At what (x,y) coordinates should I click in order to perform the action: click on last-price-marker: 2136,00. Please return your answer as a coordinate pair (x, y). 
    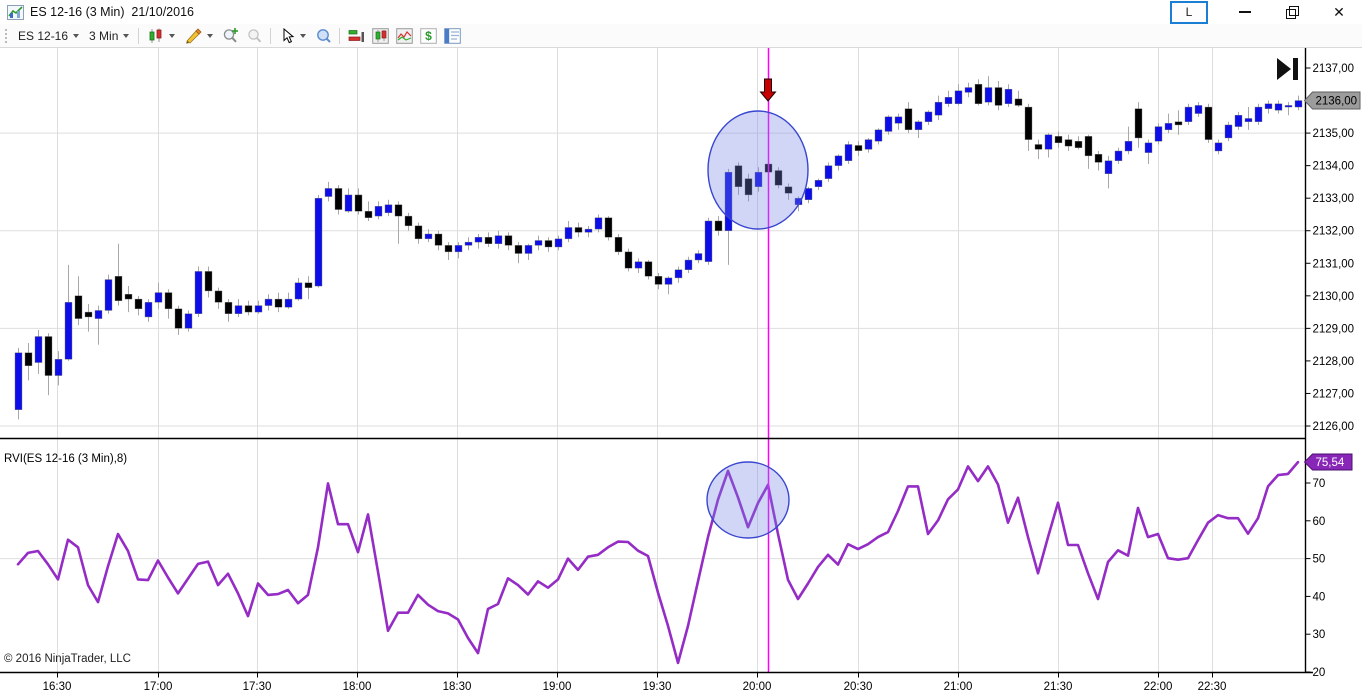
    Looking at the image, I should click on (1332, 100).